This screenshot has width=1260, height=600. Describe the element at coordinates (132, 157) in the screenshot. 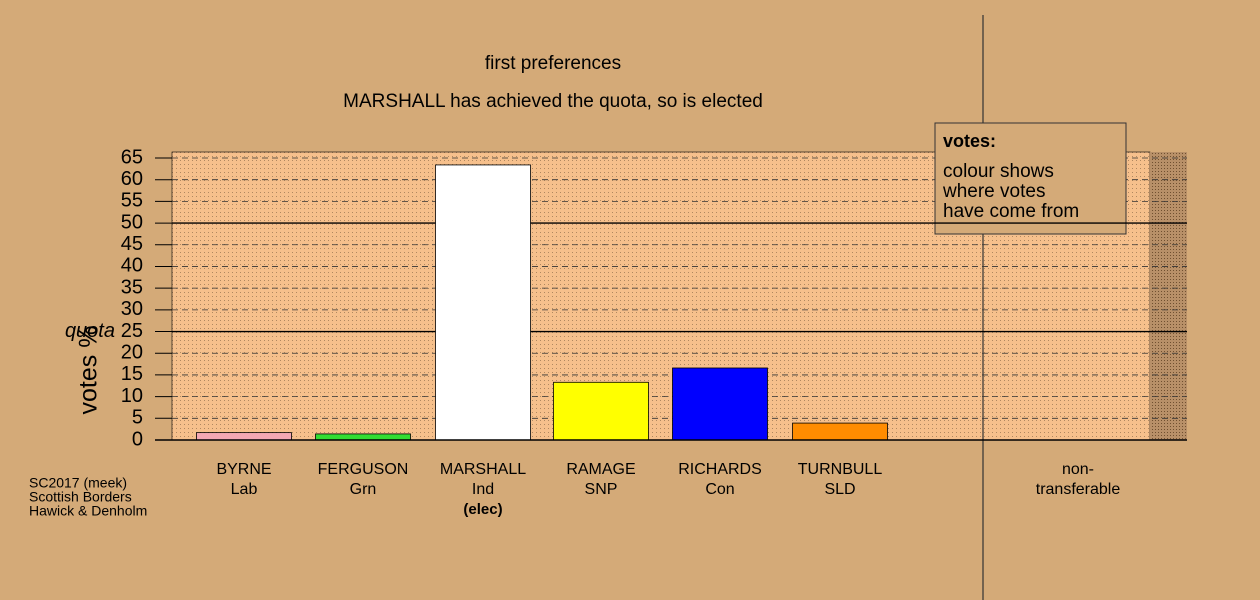

I see `y-tick-label: 65` at that location.